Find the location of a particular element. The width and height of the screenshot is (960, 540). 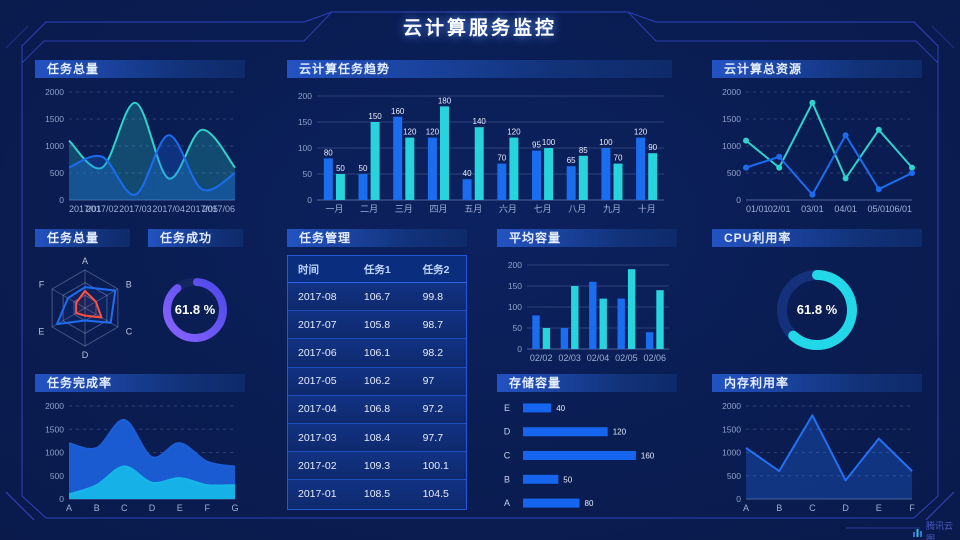

table-cell: 2017-03 is located at coordinates (317, 437).